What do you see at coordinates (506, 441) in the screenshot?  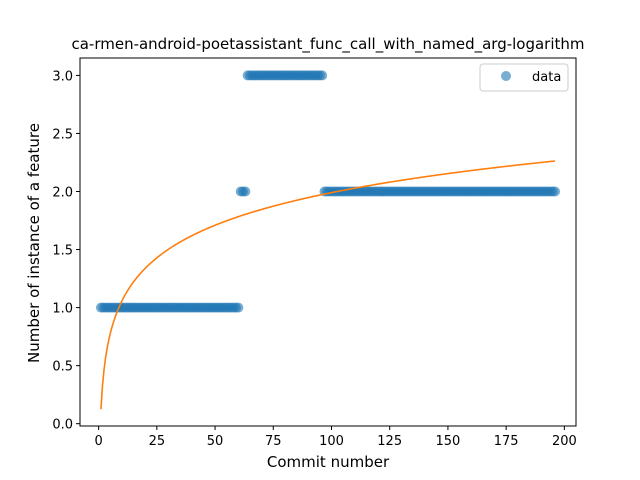 I see `x-tick-label: 175` at bounding box center [506, 441].